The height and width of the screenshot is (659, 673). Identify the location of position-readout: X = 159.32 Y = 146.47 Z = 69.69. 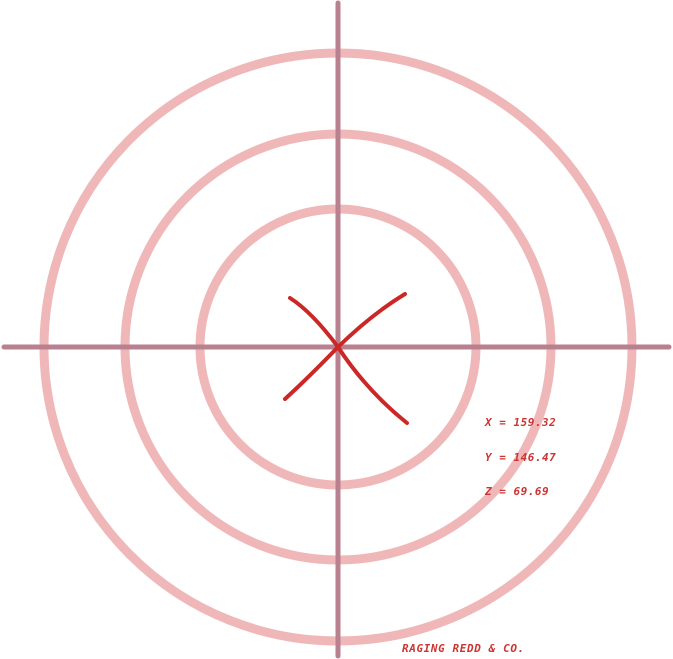
(520, 451).